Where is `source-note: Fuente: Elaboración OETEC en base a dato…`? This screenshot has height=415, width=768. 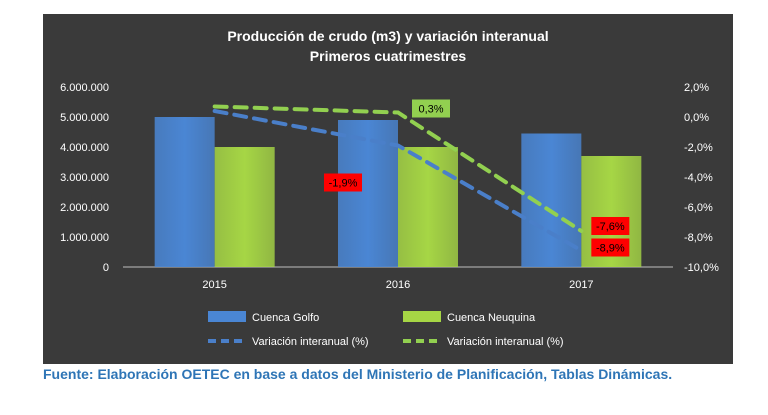
source-note: Fuente: Elaboración OETEC en base a dato… is located at coordinates (358, 374).